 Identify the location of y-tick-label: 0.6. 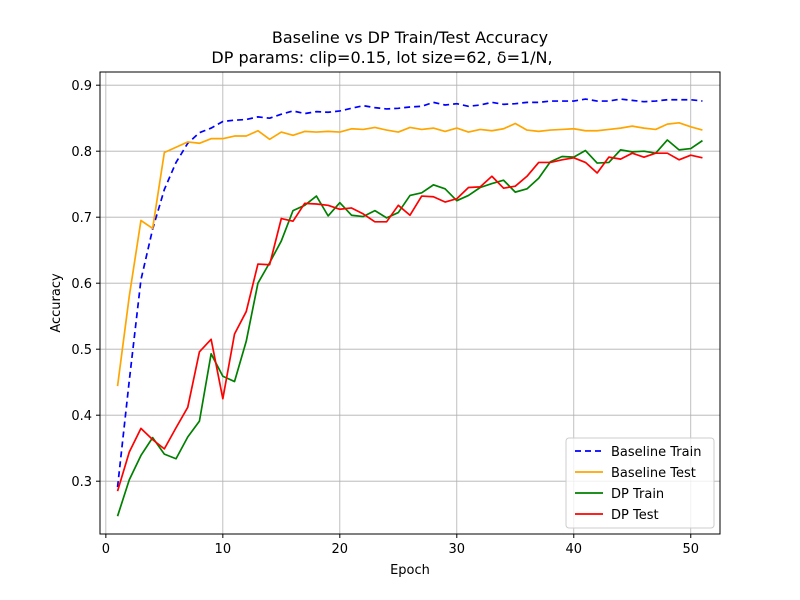
(81, 284).